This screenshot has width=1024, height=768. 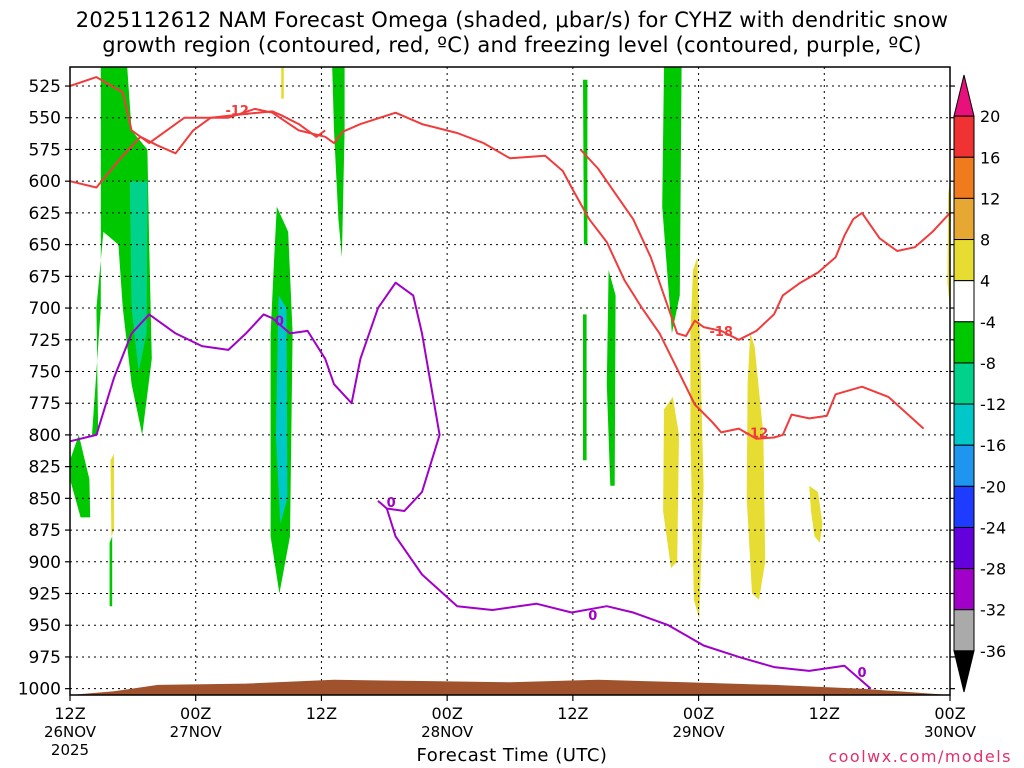 What do you see at coordinates (70, 750) in the screenshot?
I see `x-tick-year-label: 2025` at bounding box center [70, 750].